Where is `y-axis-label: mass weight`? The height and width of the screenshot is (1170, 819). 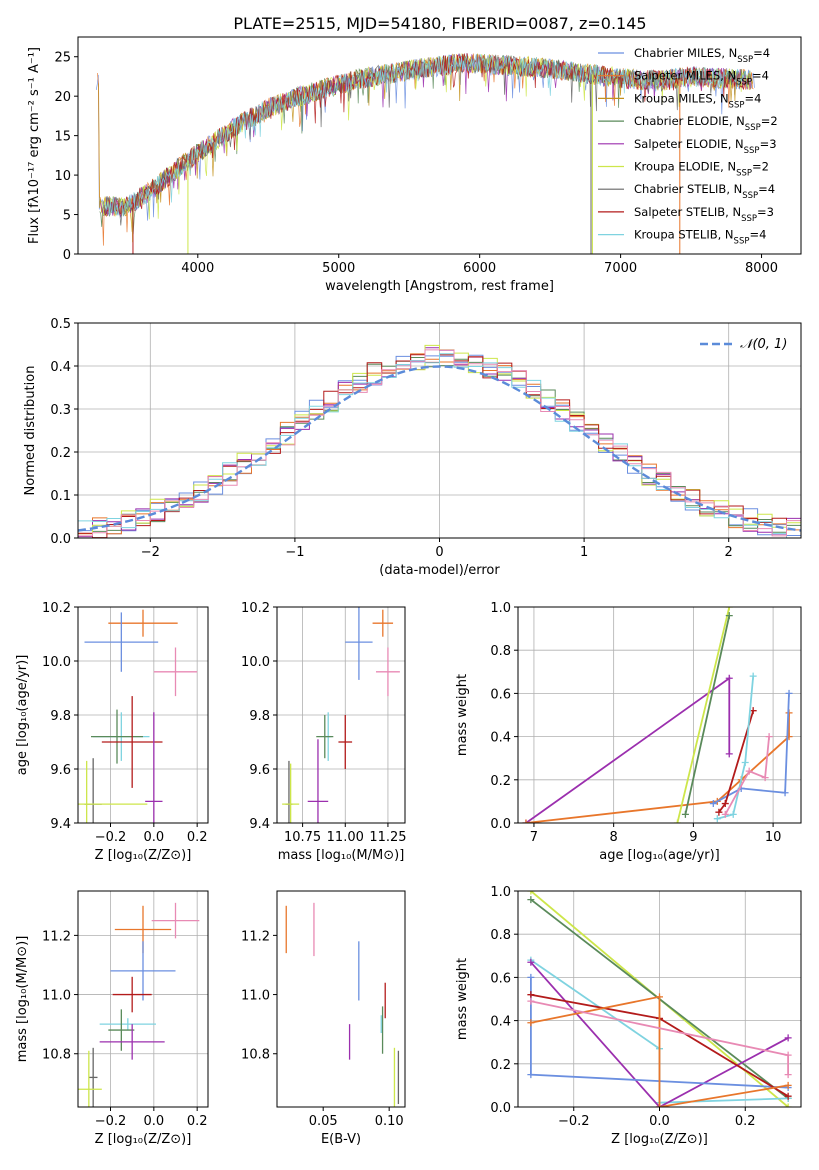 y-axis-label: mass weight is located at coordinates (462, 999).